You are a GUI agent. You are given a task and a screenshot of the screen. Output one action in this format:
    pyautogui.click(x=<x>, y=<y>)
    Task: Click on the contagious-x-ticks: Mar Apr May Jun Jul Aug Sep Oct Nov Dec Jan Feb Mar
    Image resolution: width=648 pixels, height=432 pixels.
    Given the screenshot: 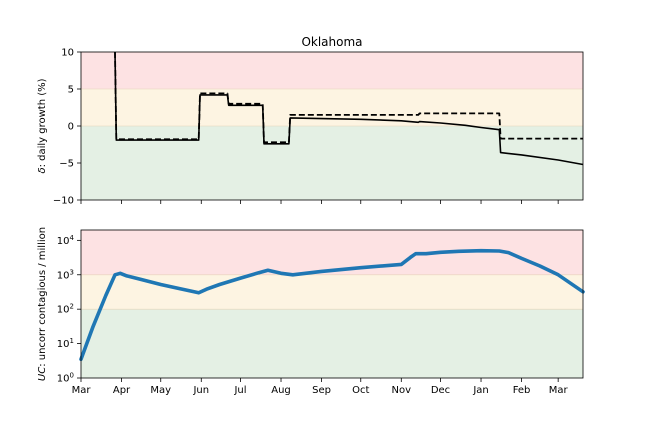 What is the action you would take?
    pyautogui.click(x=320, y=387)
    